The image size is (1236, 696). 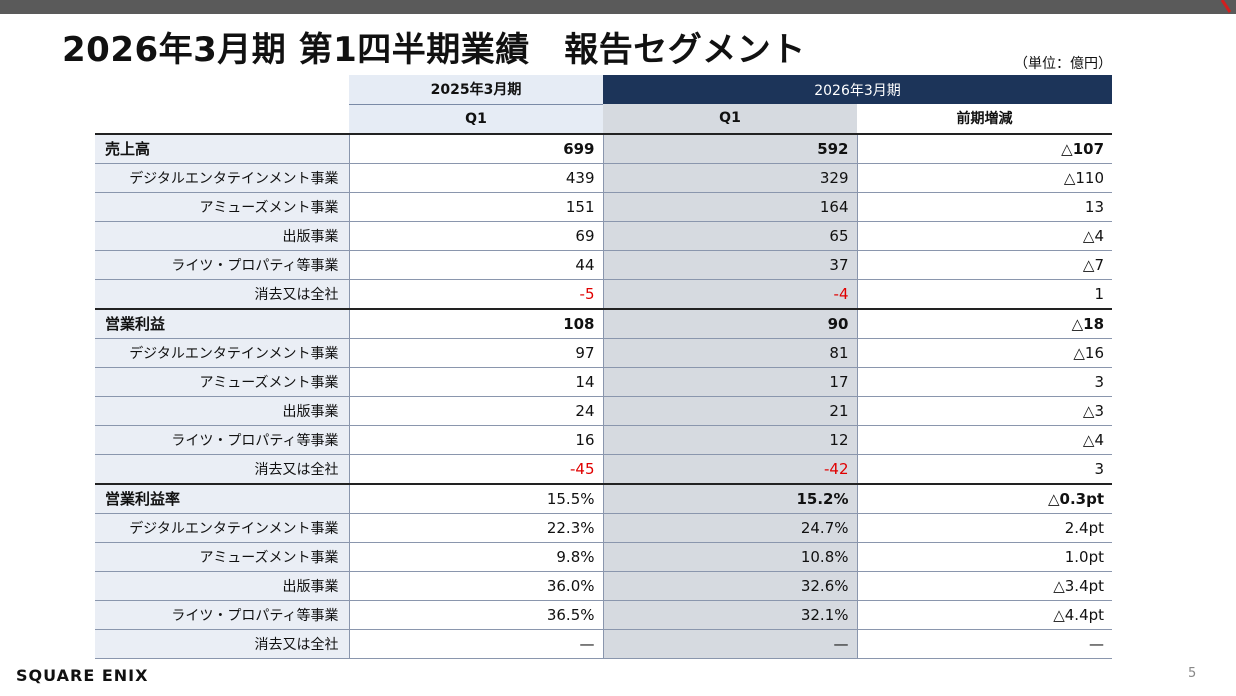 What do you see at coordinates (729, 528) in the screenshot?
I see `value-cur: 24.7%` at bounding box center [729, 528].